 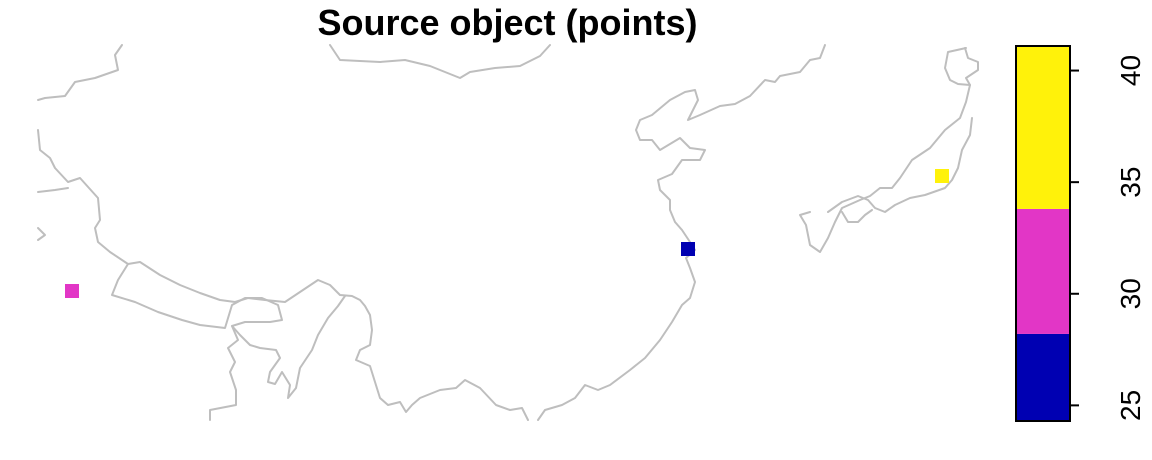 What do you see at coordinates (1130, 405) in the screenshot?
I see `legend-tick-label: 25` at bounding box center [1130, 405].